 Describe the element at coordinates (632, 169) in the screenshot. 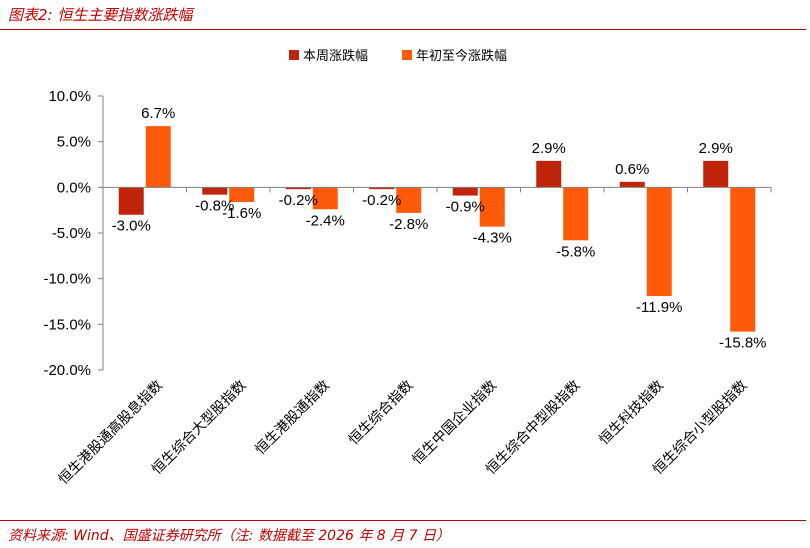

I see `data-label: 0.6%` at that location.